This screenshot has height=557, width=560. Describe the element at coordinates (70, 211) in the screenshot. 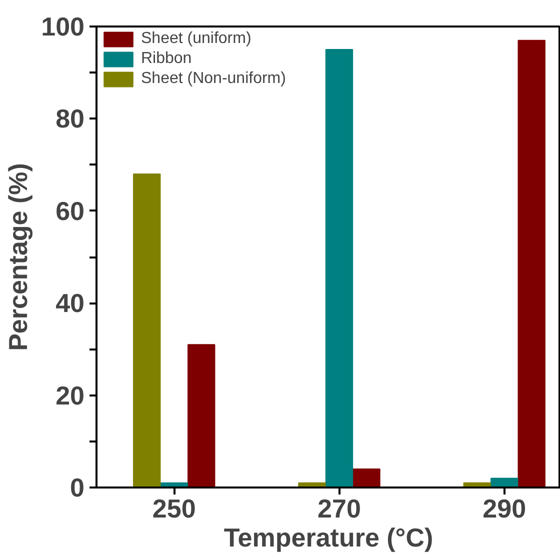

I see `y-tick-label: 60` at that location.